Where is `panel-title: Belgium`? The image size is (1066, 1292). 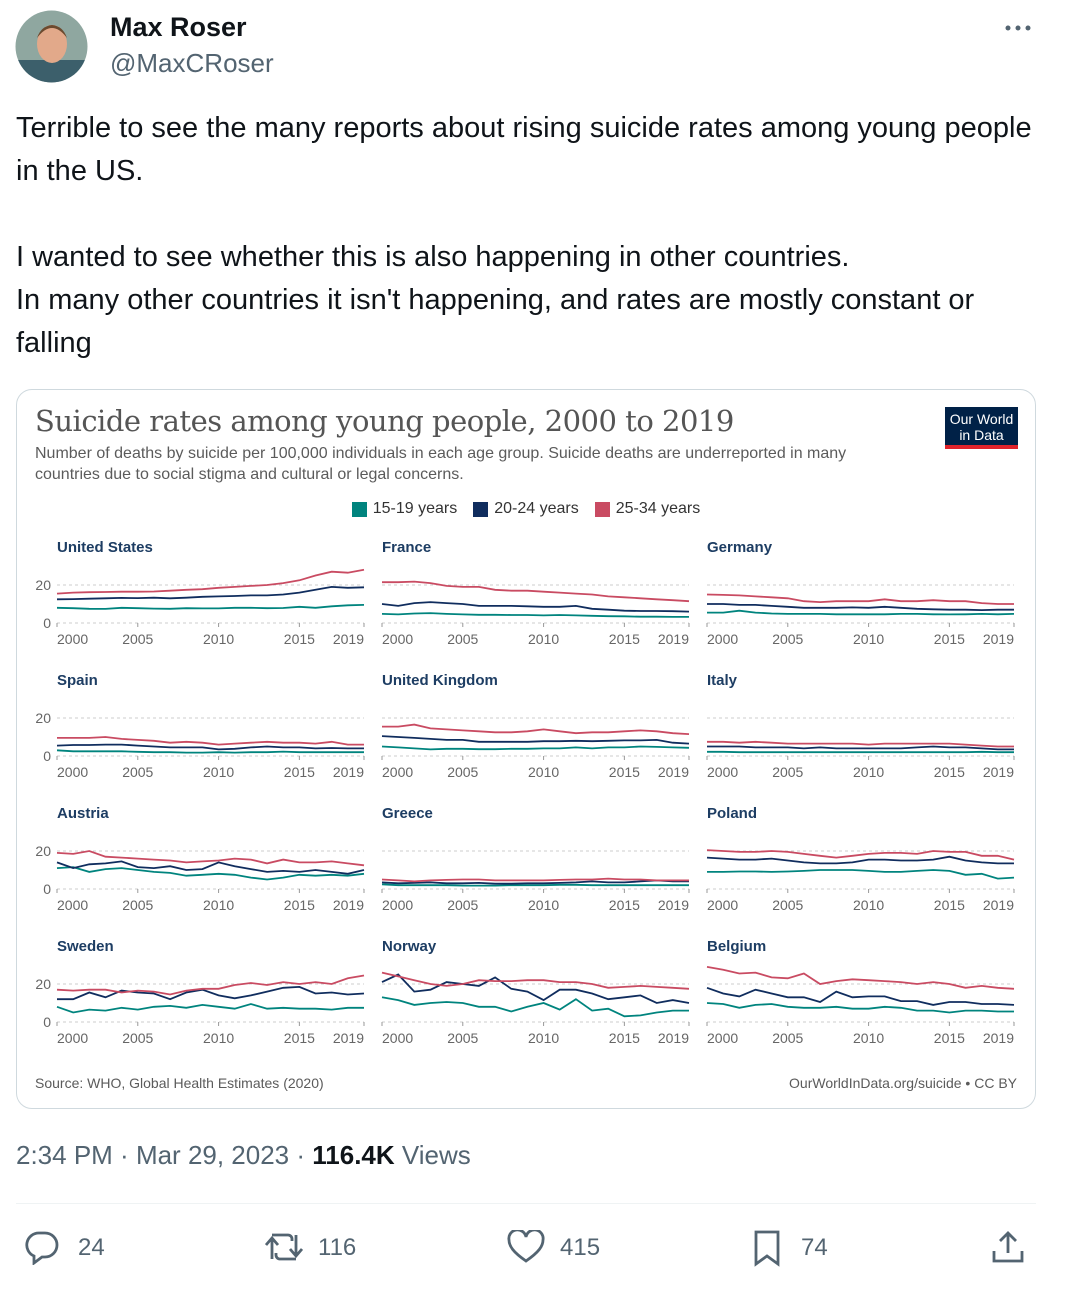
panel-title: Belgium is located at coordinates (736, 946).